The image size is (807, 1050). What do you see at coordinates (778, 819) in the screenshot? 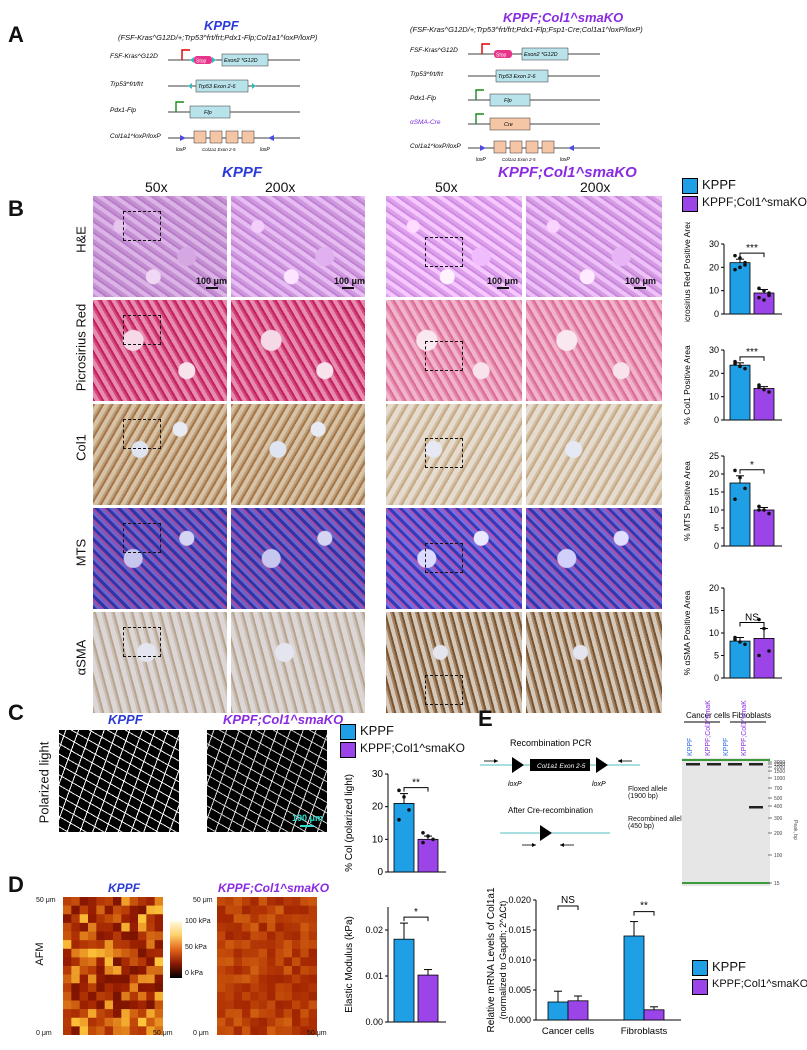
I see `ladder-label: 300` at bounding box center [778, 819].